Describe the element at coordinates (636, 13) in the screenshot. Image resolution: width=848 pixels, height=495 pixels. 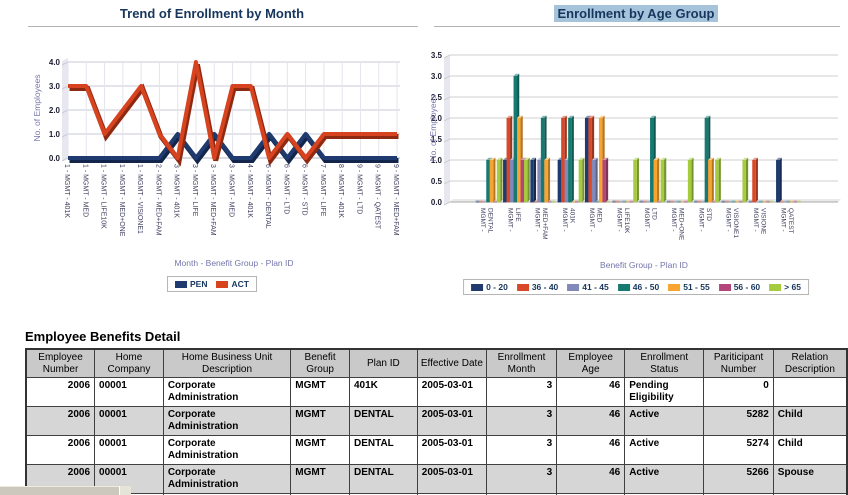
I see `bar-chart-title: Enrollment by Age Group` at that location.